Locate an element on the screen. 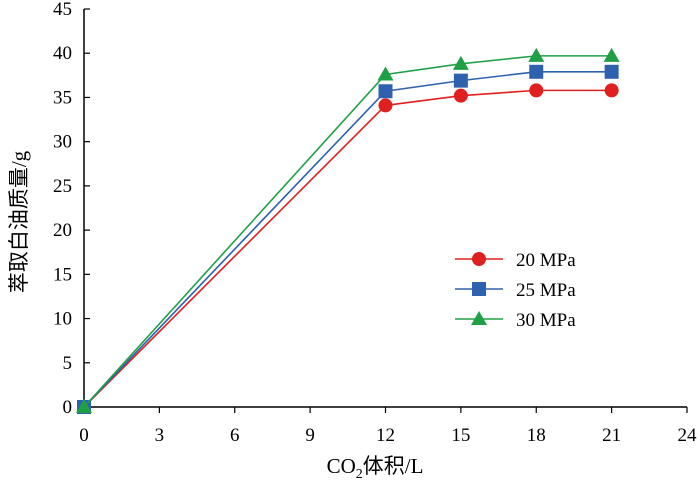 The width and height of the screenshot is (700, 482). x-axis-title-subscript: 2 is located at coordinates (359, 474).